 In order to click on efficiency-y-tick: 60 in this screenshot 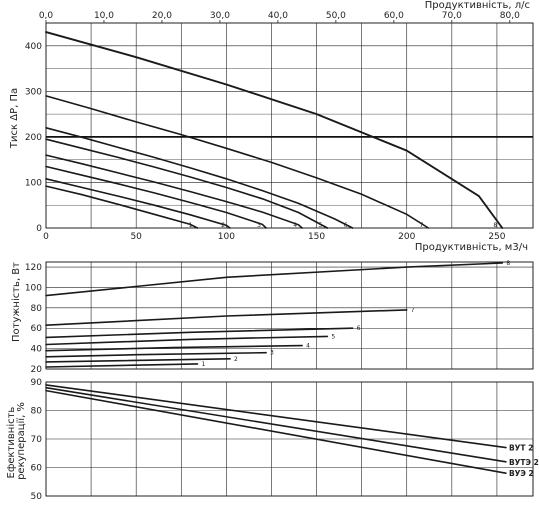, I will do `click(37, 469)`.